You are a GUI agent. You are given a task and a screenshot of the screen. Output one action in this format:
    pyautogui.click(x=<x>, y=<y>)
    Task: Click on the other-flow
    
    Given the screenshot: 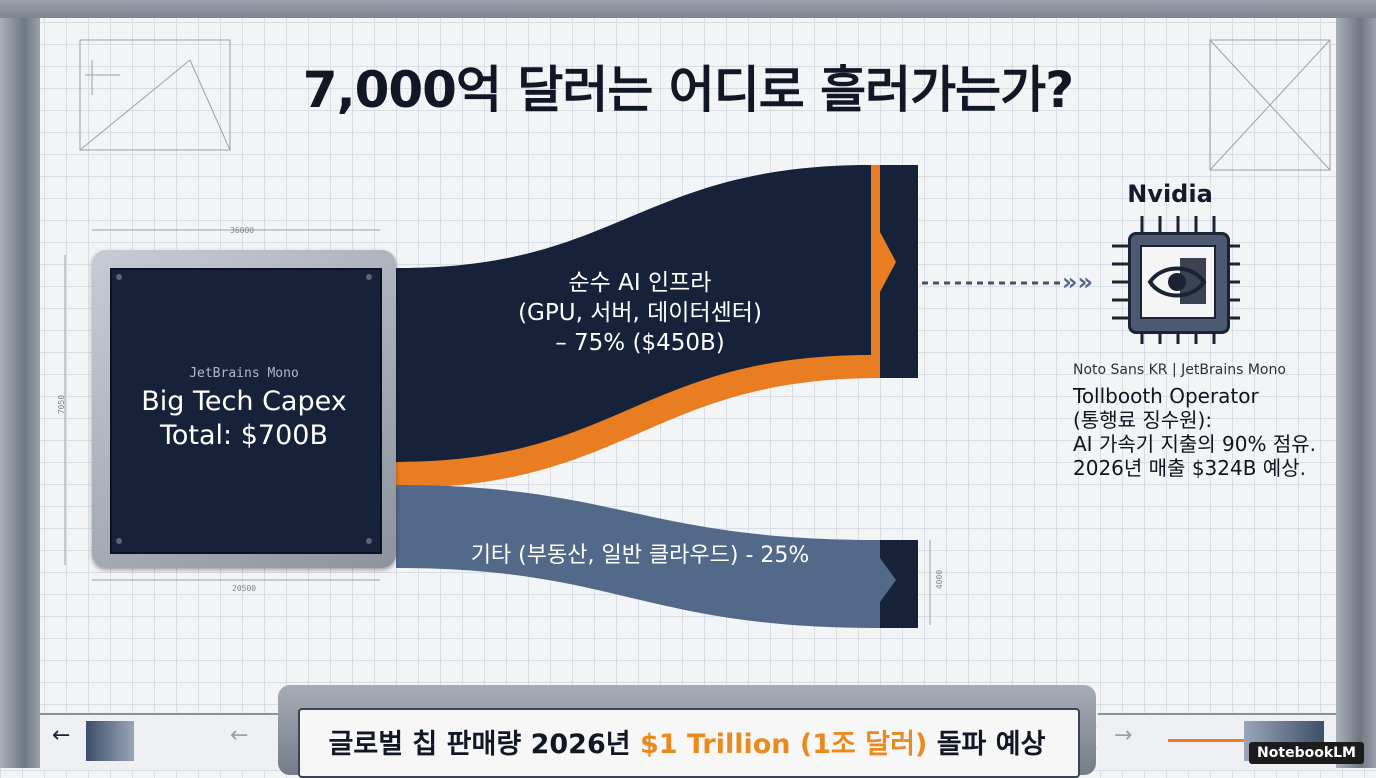 What is the action you would take?
    pyautogui.click(x=638, y=556)
    